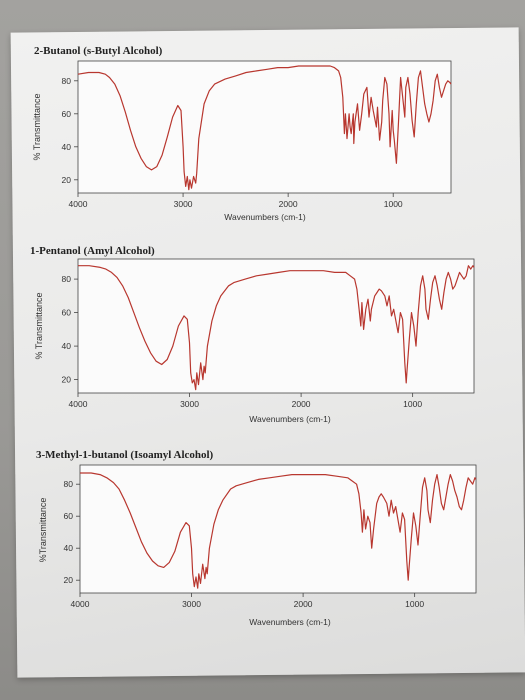 The height and width of the screenshot is (700, 525). I want to click on panel-3-ticks: 4000 3000 2000 1000 80 60 40 20, so click(244, 544).